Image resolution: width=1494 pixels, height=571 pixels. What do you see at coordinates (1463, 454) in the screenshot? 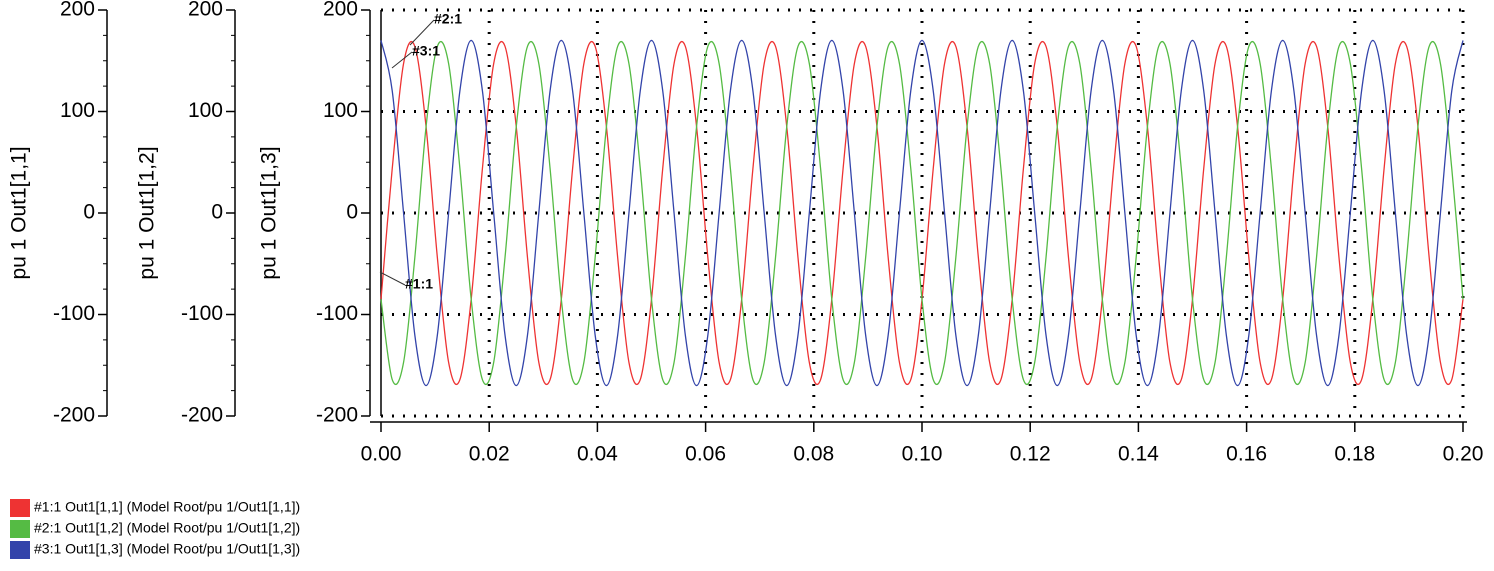
I see `x-tick-label: 0.20` at bounding box center [1463, 454].